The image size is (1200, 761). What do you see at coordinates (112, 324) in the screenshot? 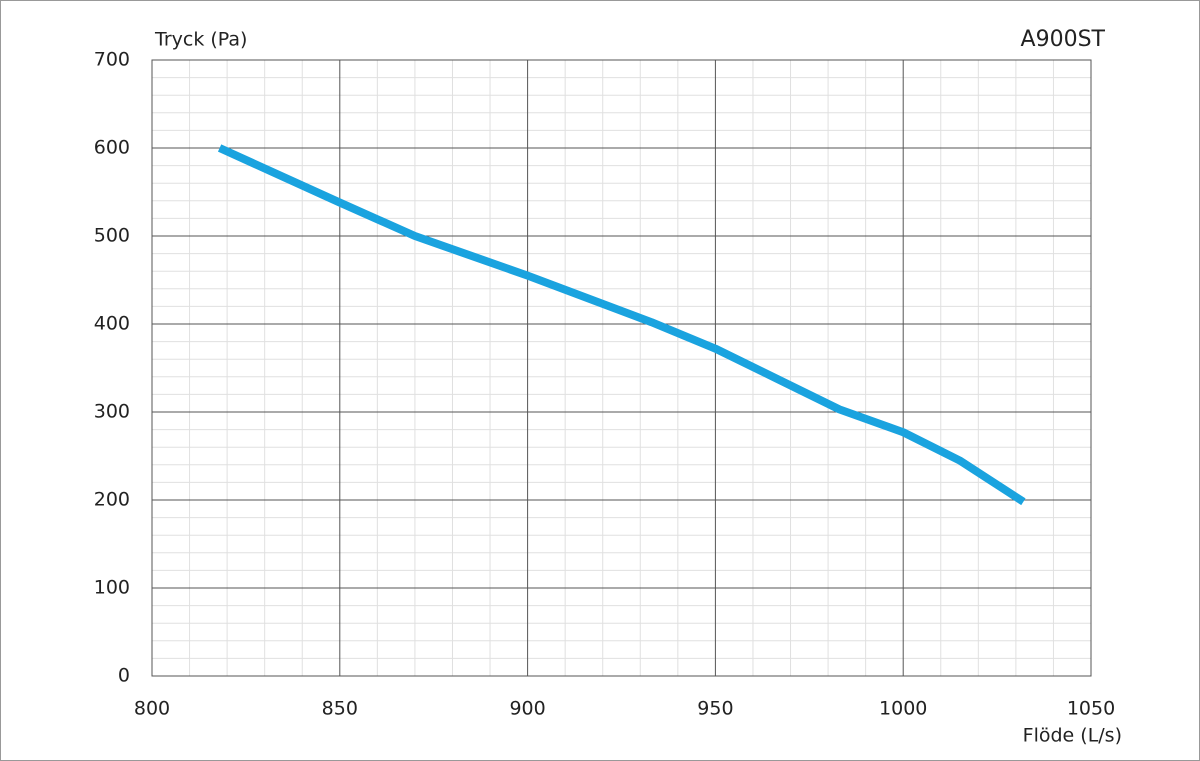
I see `y-tick-label: 400` at bounding box center [112, 324].